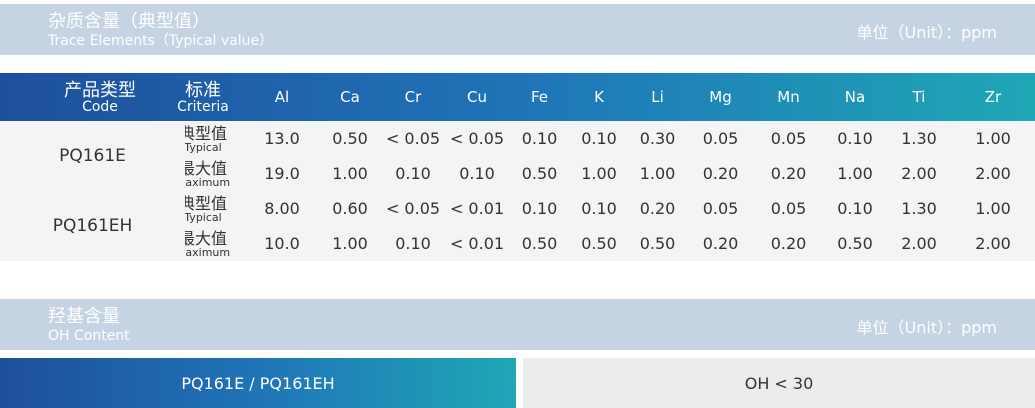  What do you see at coordinates (282, 138) in the screenshot?
I see `value-cell: 13.0` at bounding box center [282, 138].